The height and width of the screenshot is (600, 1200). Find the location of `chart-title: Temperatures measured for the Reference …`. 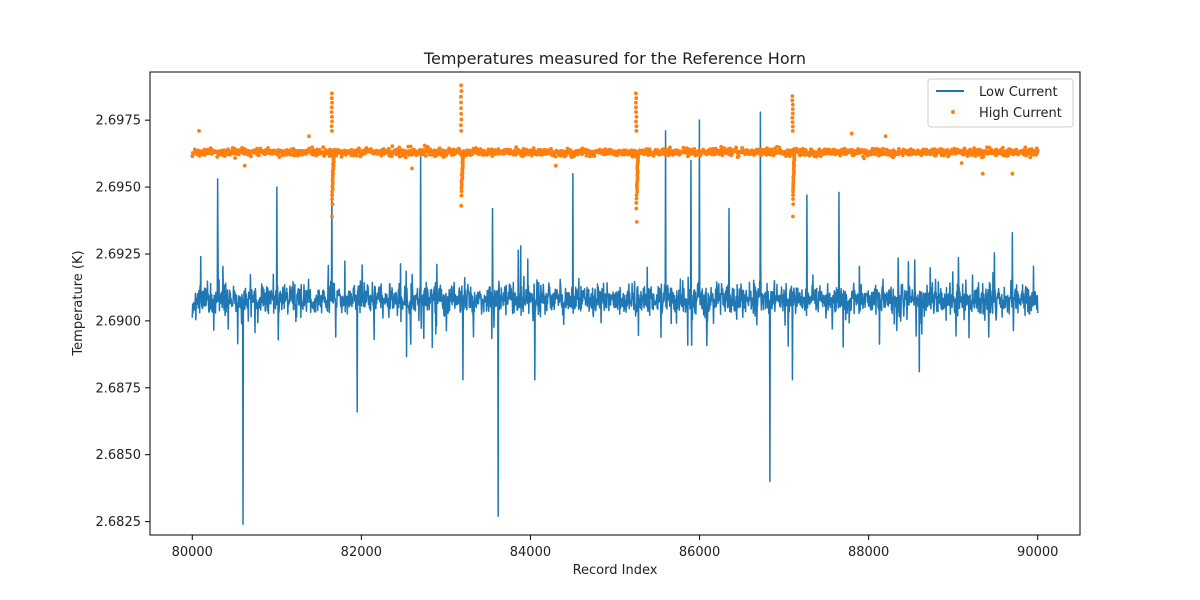

chart-title: Temperatures measured for the Reference … is located at coordinates (614, 58).